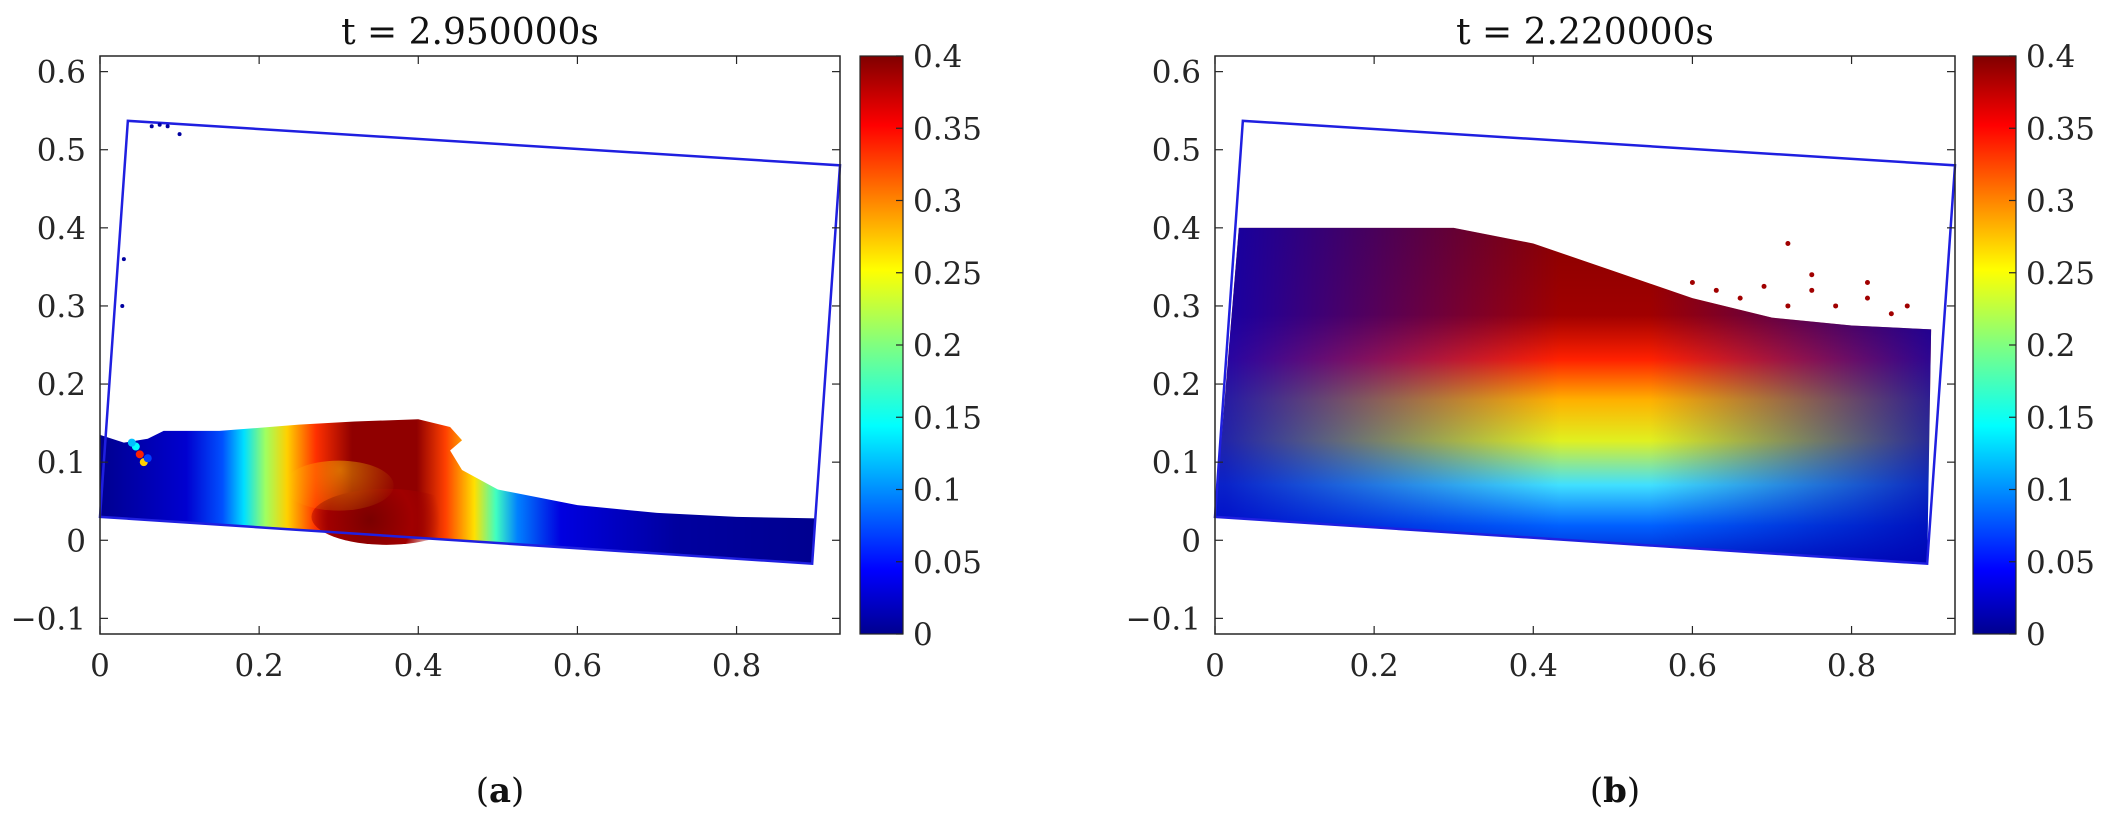  I want to click on chart-title-a: t = 2.950000s, so click(470, 32).